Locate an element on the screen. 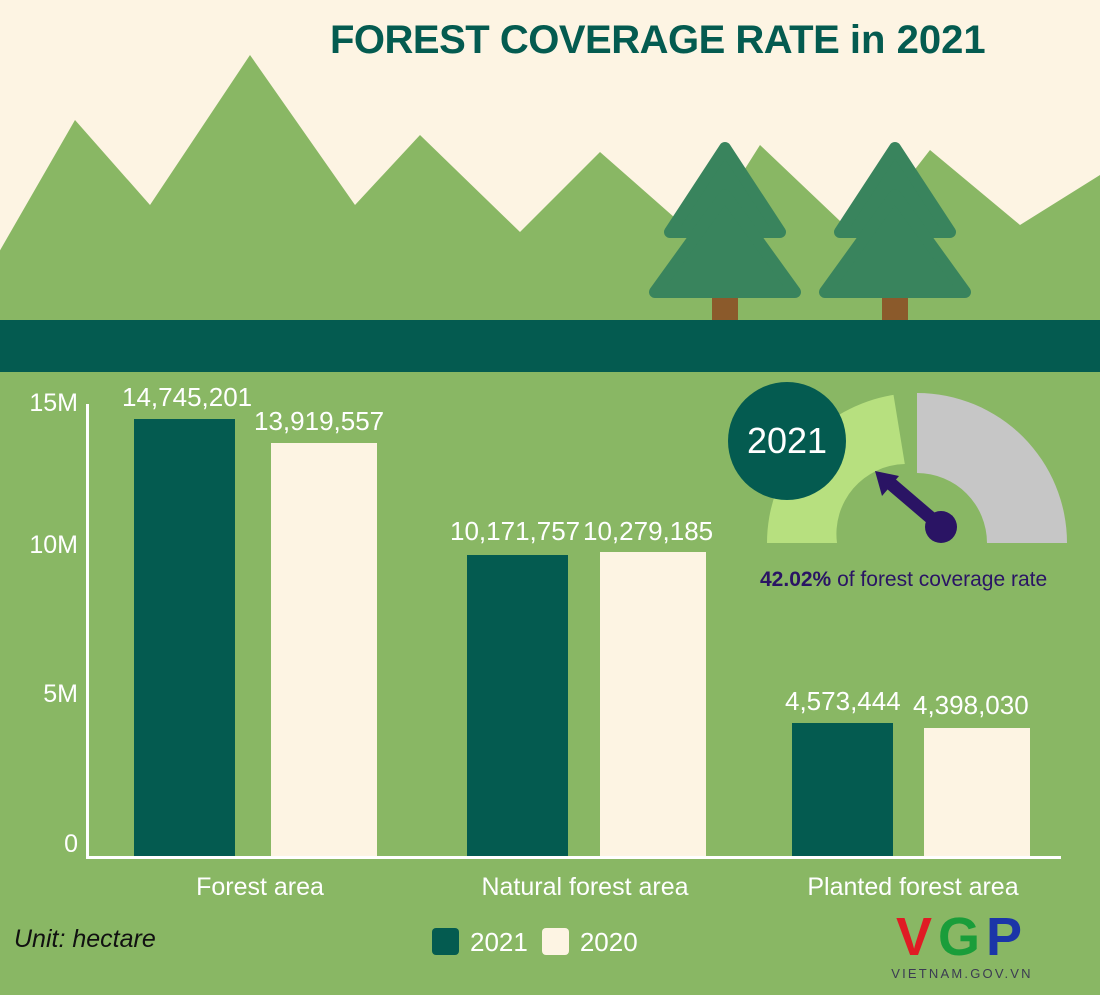 This screenshot has width=1100, height=995. gauge-needle-tip is located at coordinates (887, 483).